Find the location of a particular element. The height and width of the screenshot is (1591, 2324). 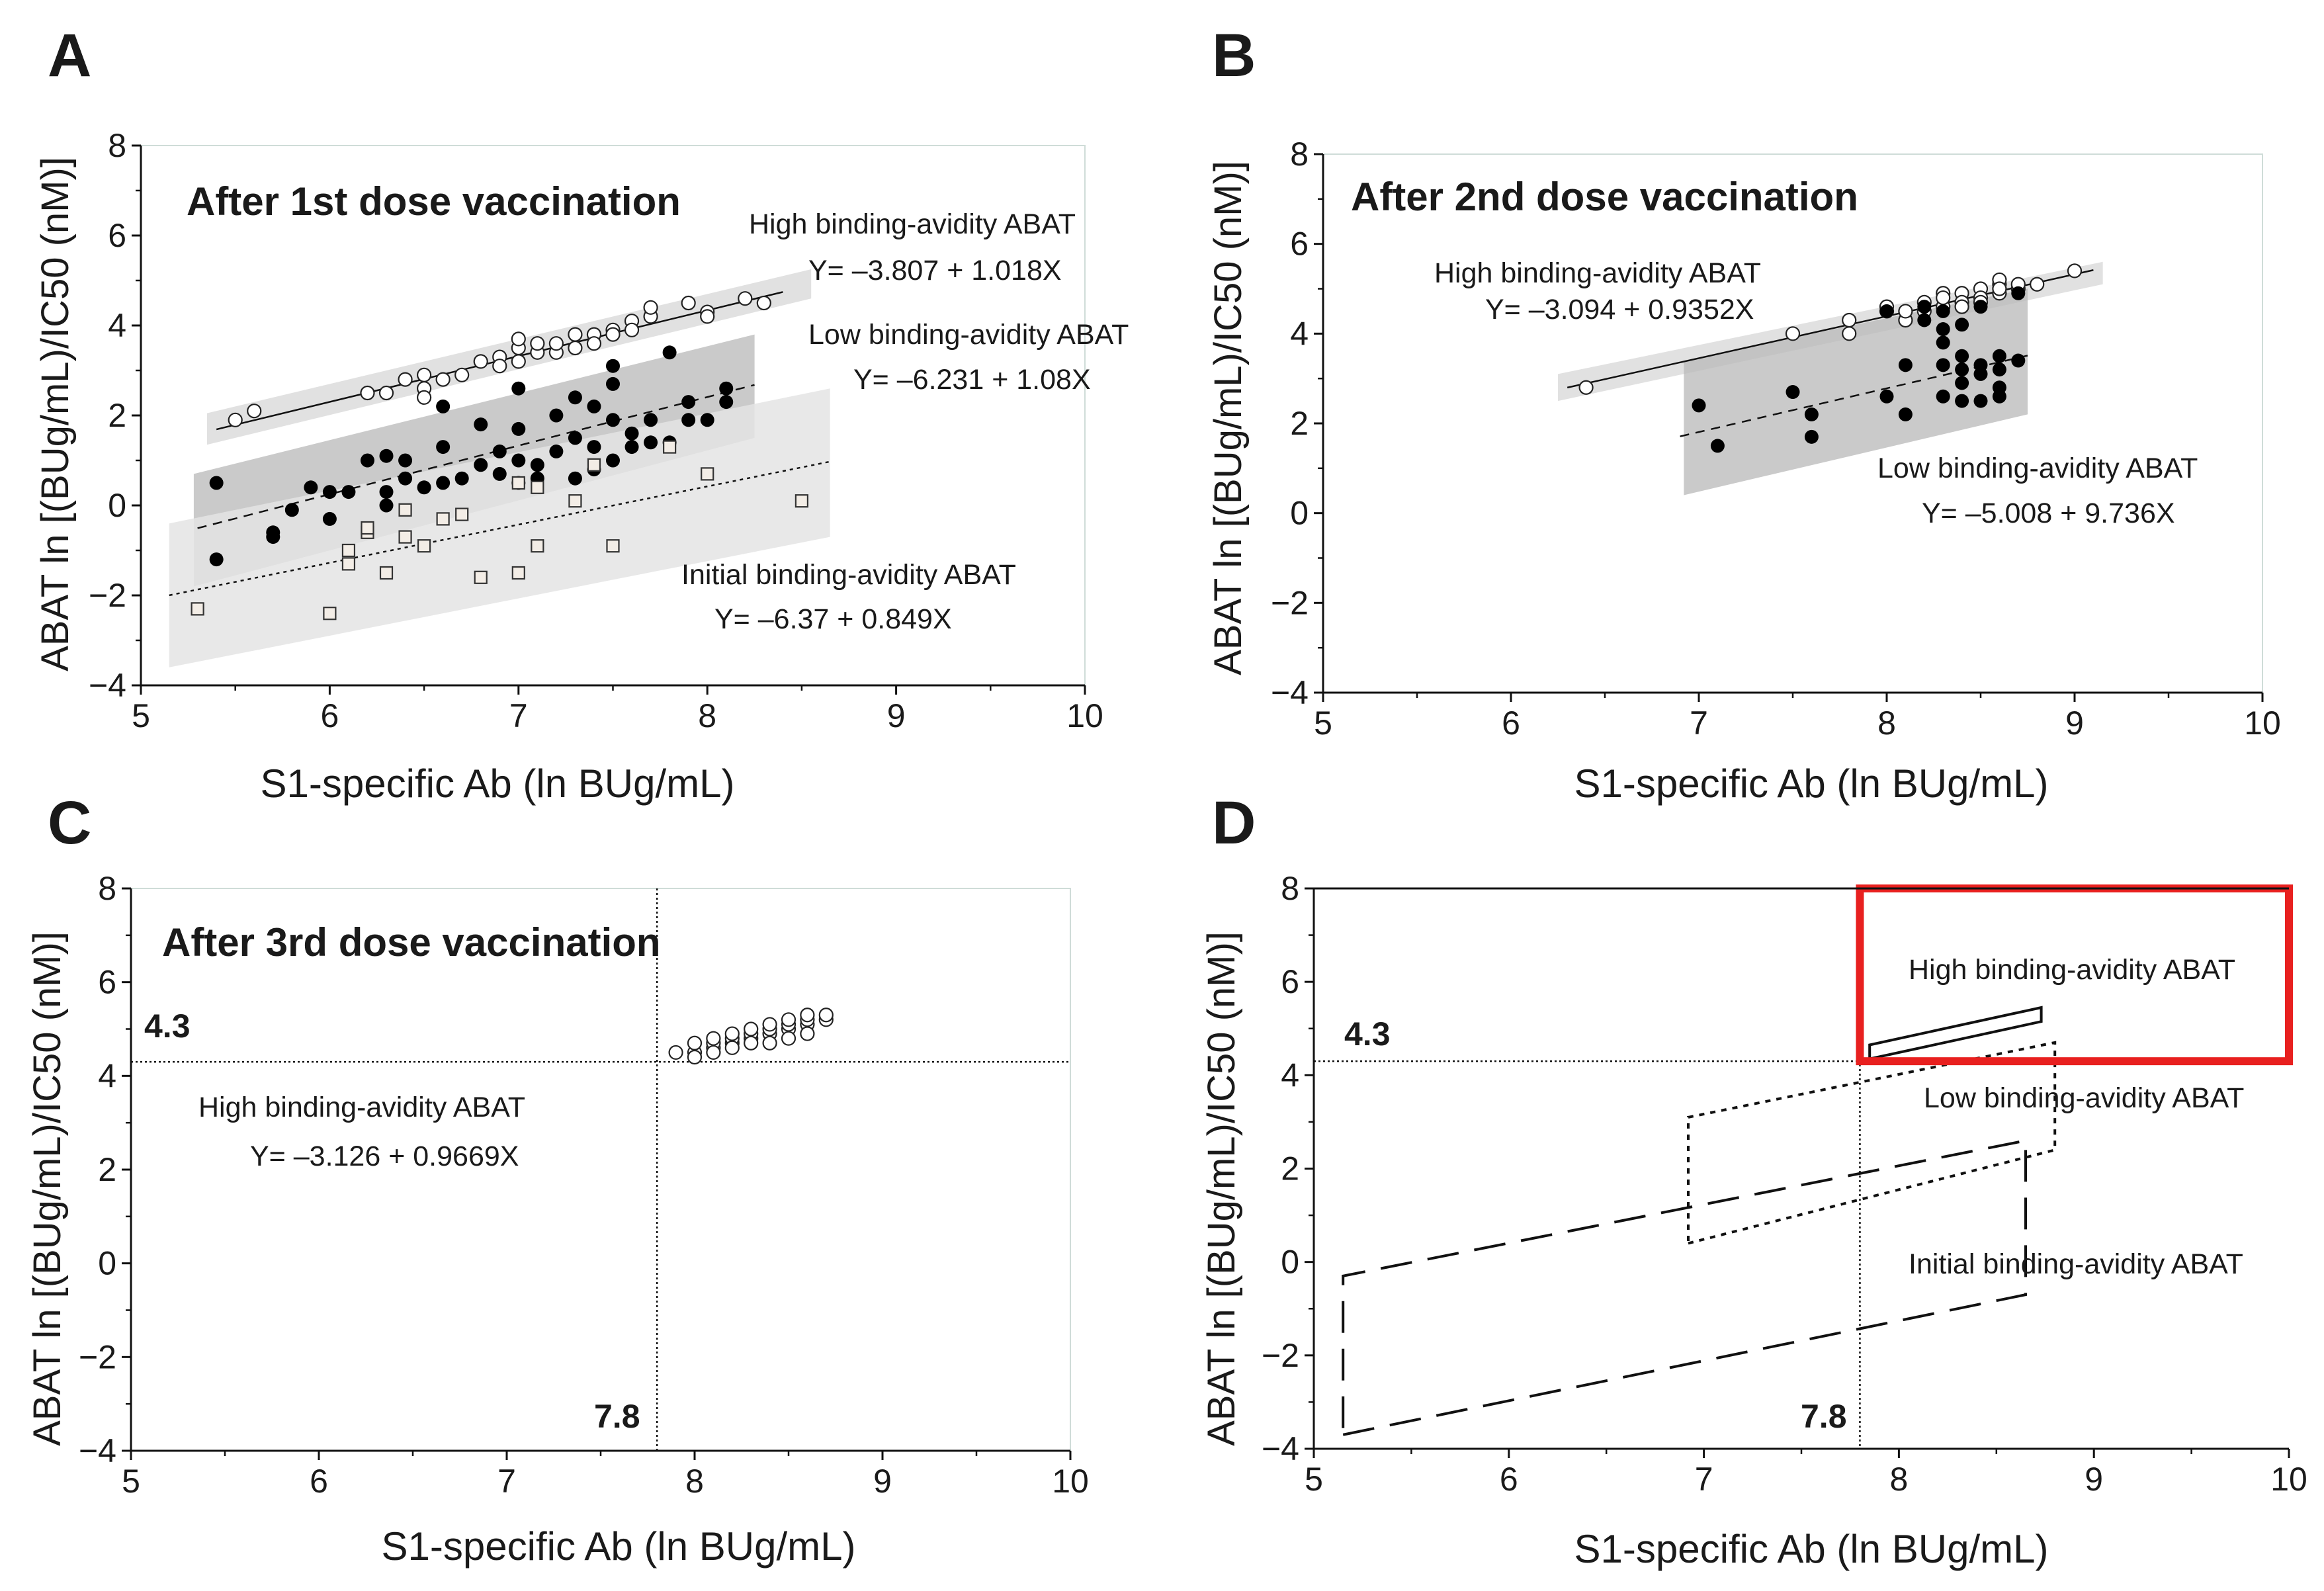

panel-c-title: After 3rd dose vaccination is located at coordinates (411, 942).